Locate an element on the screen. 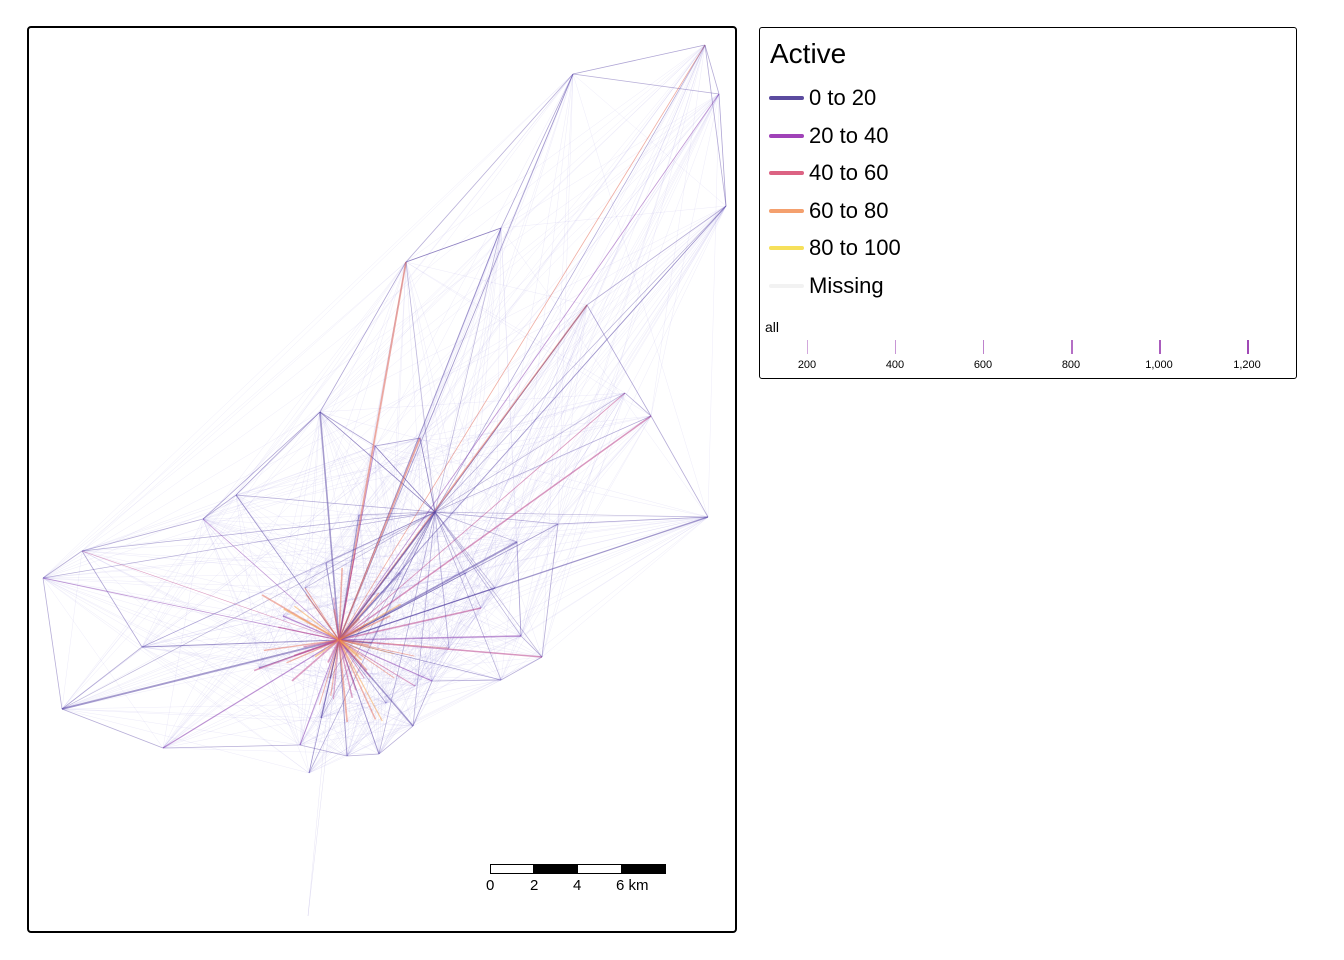  width-legend-line is located at coordinates (895, 347).